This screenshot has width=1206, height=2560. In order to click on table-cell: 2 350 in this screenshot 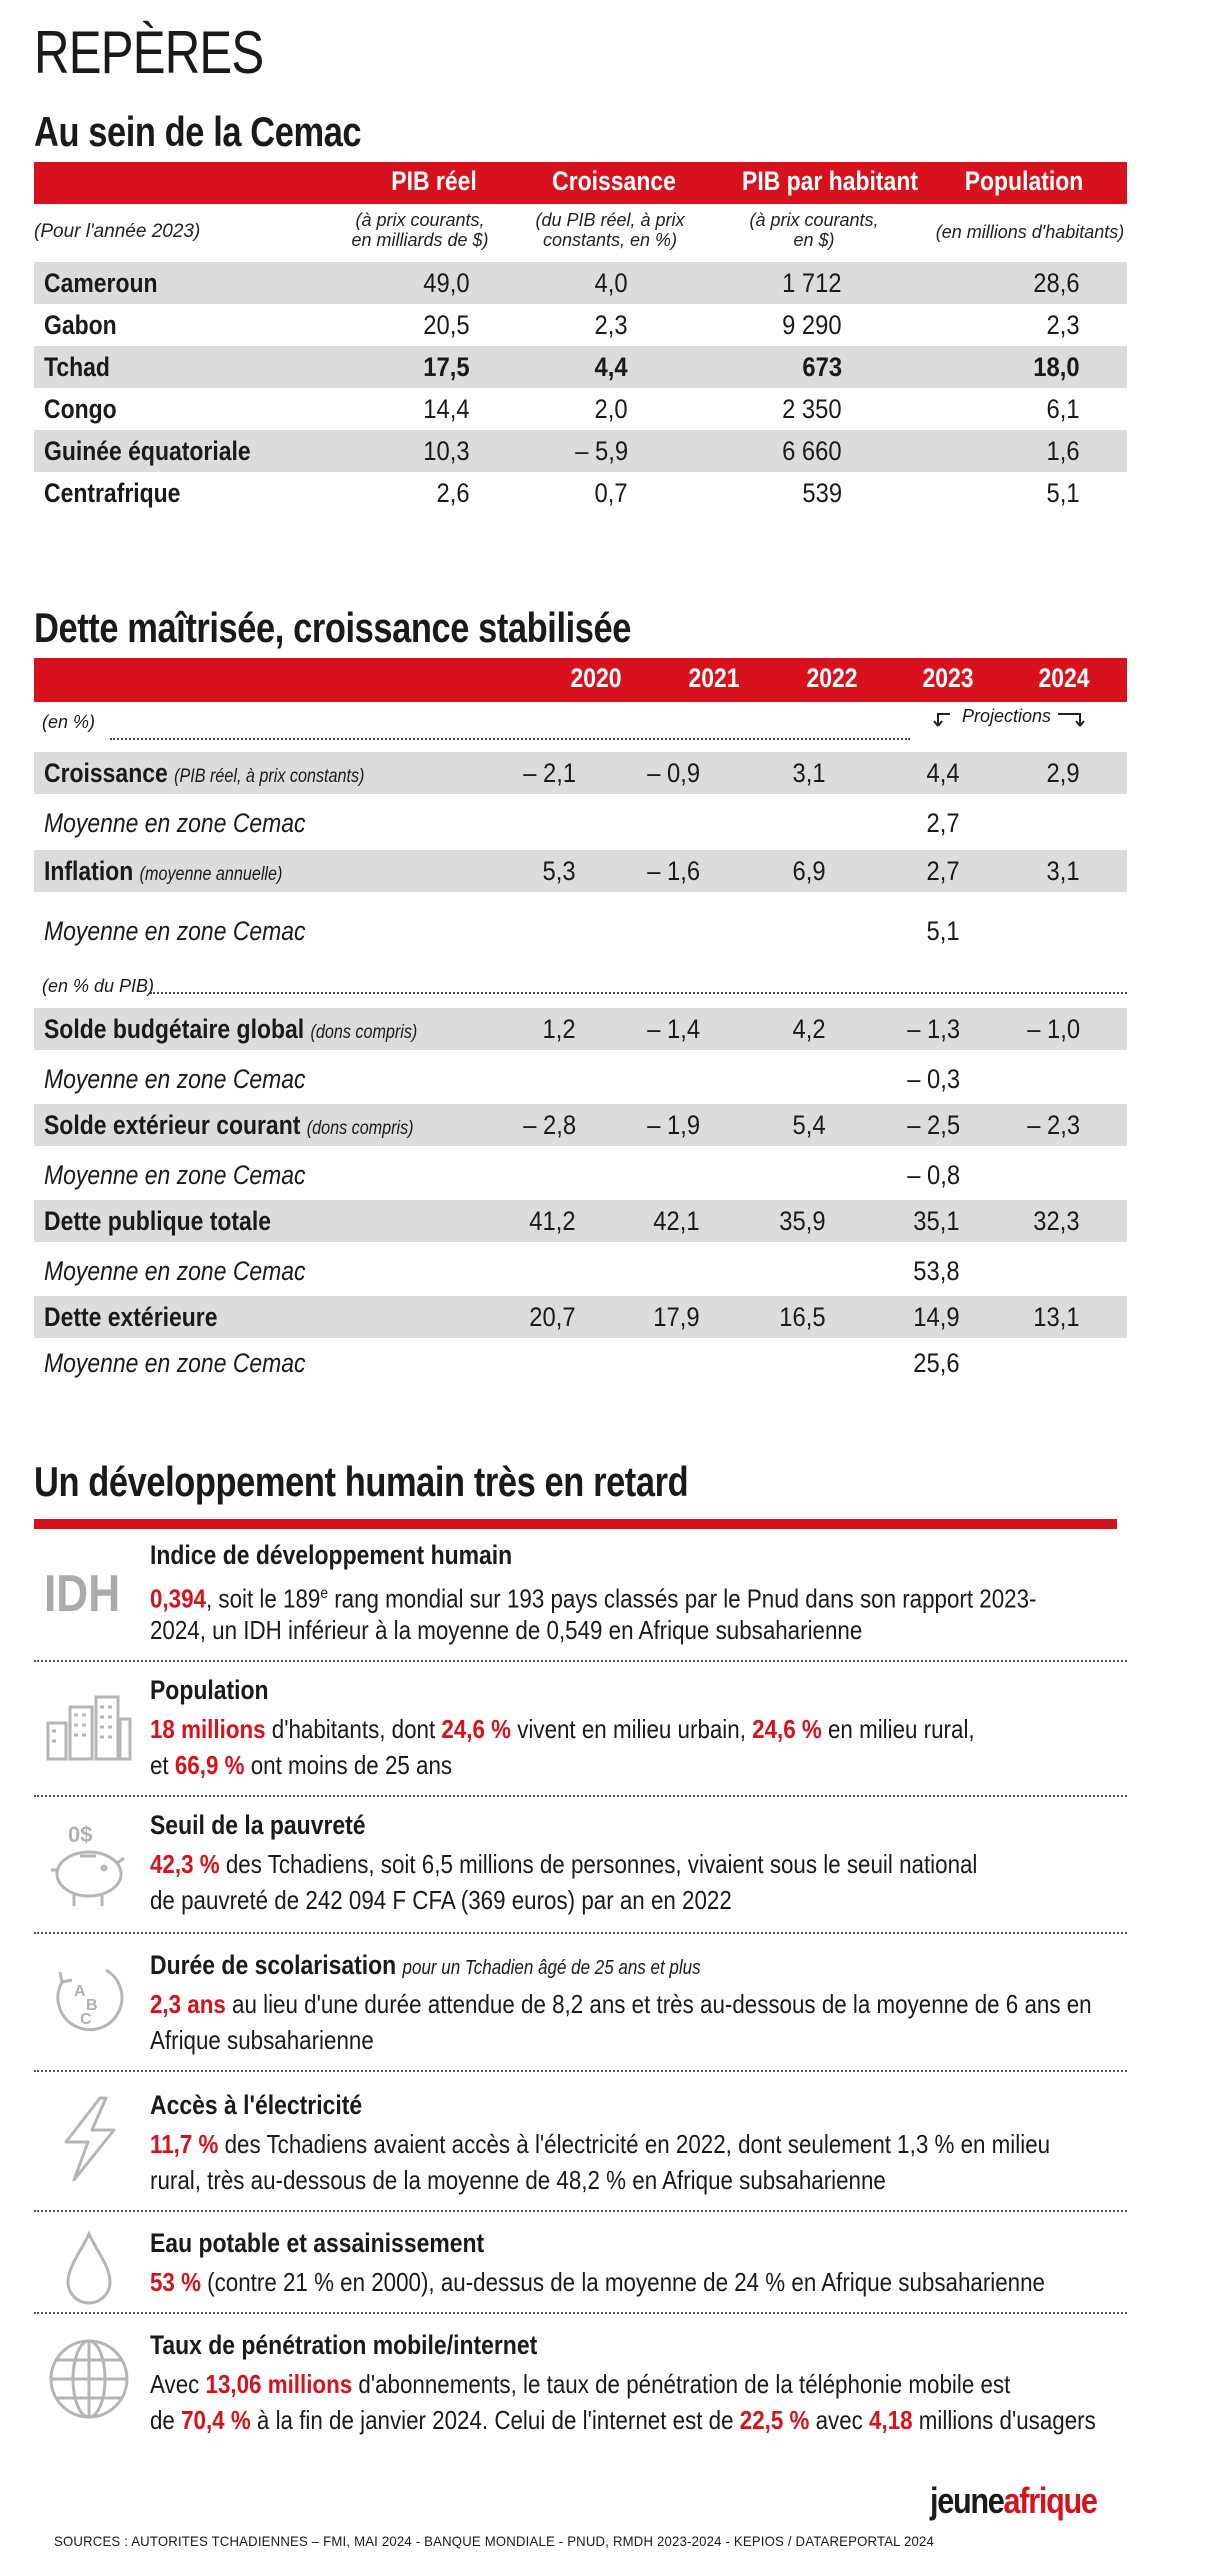, I will do `click(812, 409)`.